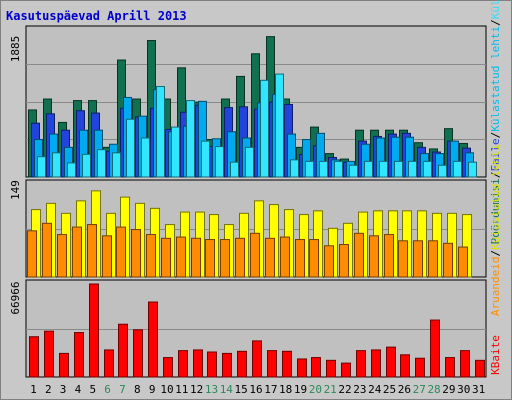 This screenshot has width=512, height=400. Describe the element at coordinates (15, 297) in the screenshot. I see `bottom-panel-max-label: 66966` at that location.